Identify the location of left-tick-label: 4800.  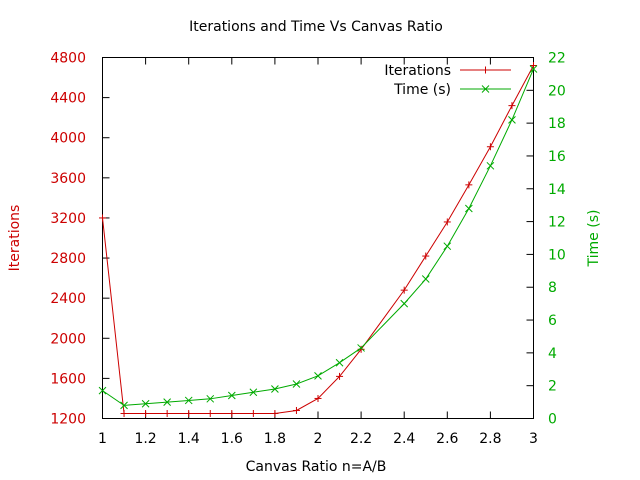
(68, 59).